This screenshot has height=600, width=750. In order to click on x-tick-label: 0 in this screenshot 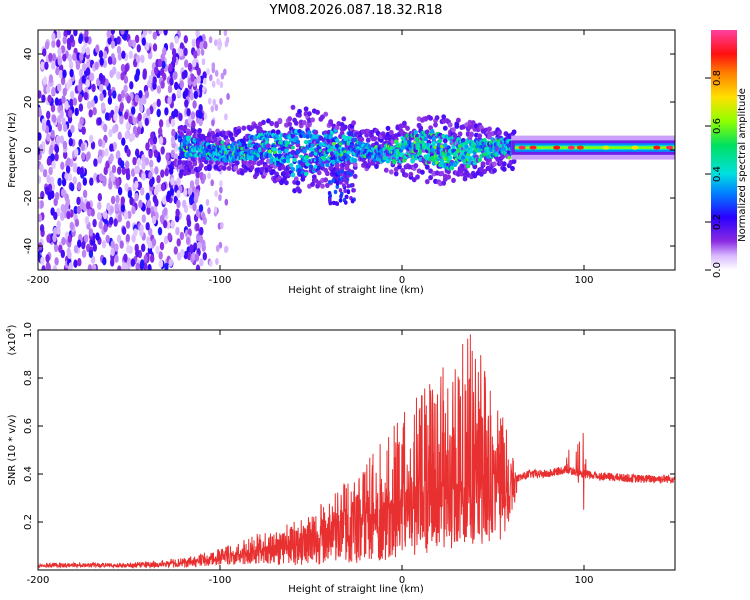, I will do `click(402, 580)`.